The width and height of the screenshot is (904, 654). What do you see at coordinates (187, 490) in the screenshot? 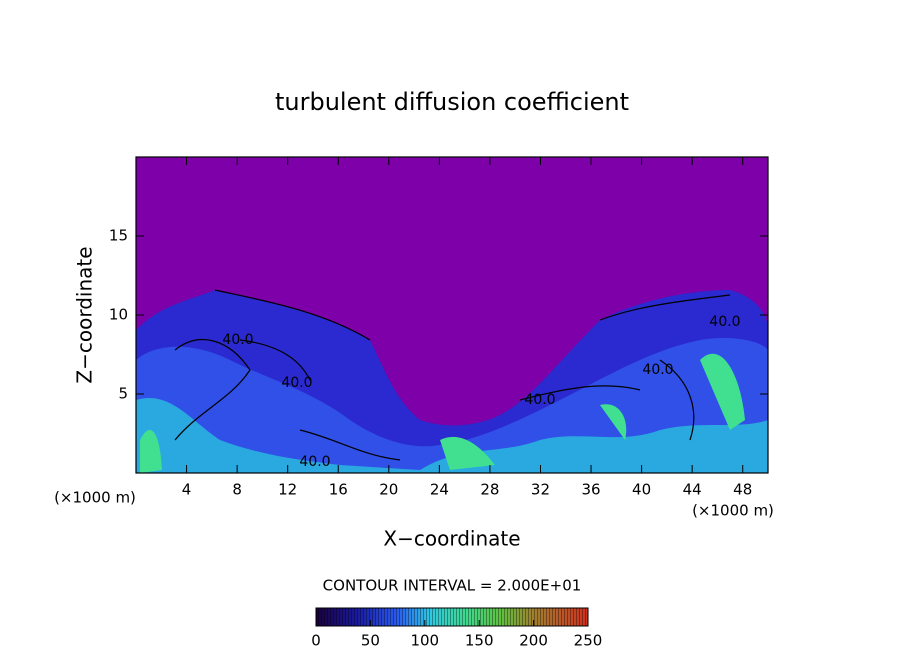
I see `x-tick-label: 4` at bounding box center [187, 490].